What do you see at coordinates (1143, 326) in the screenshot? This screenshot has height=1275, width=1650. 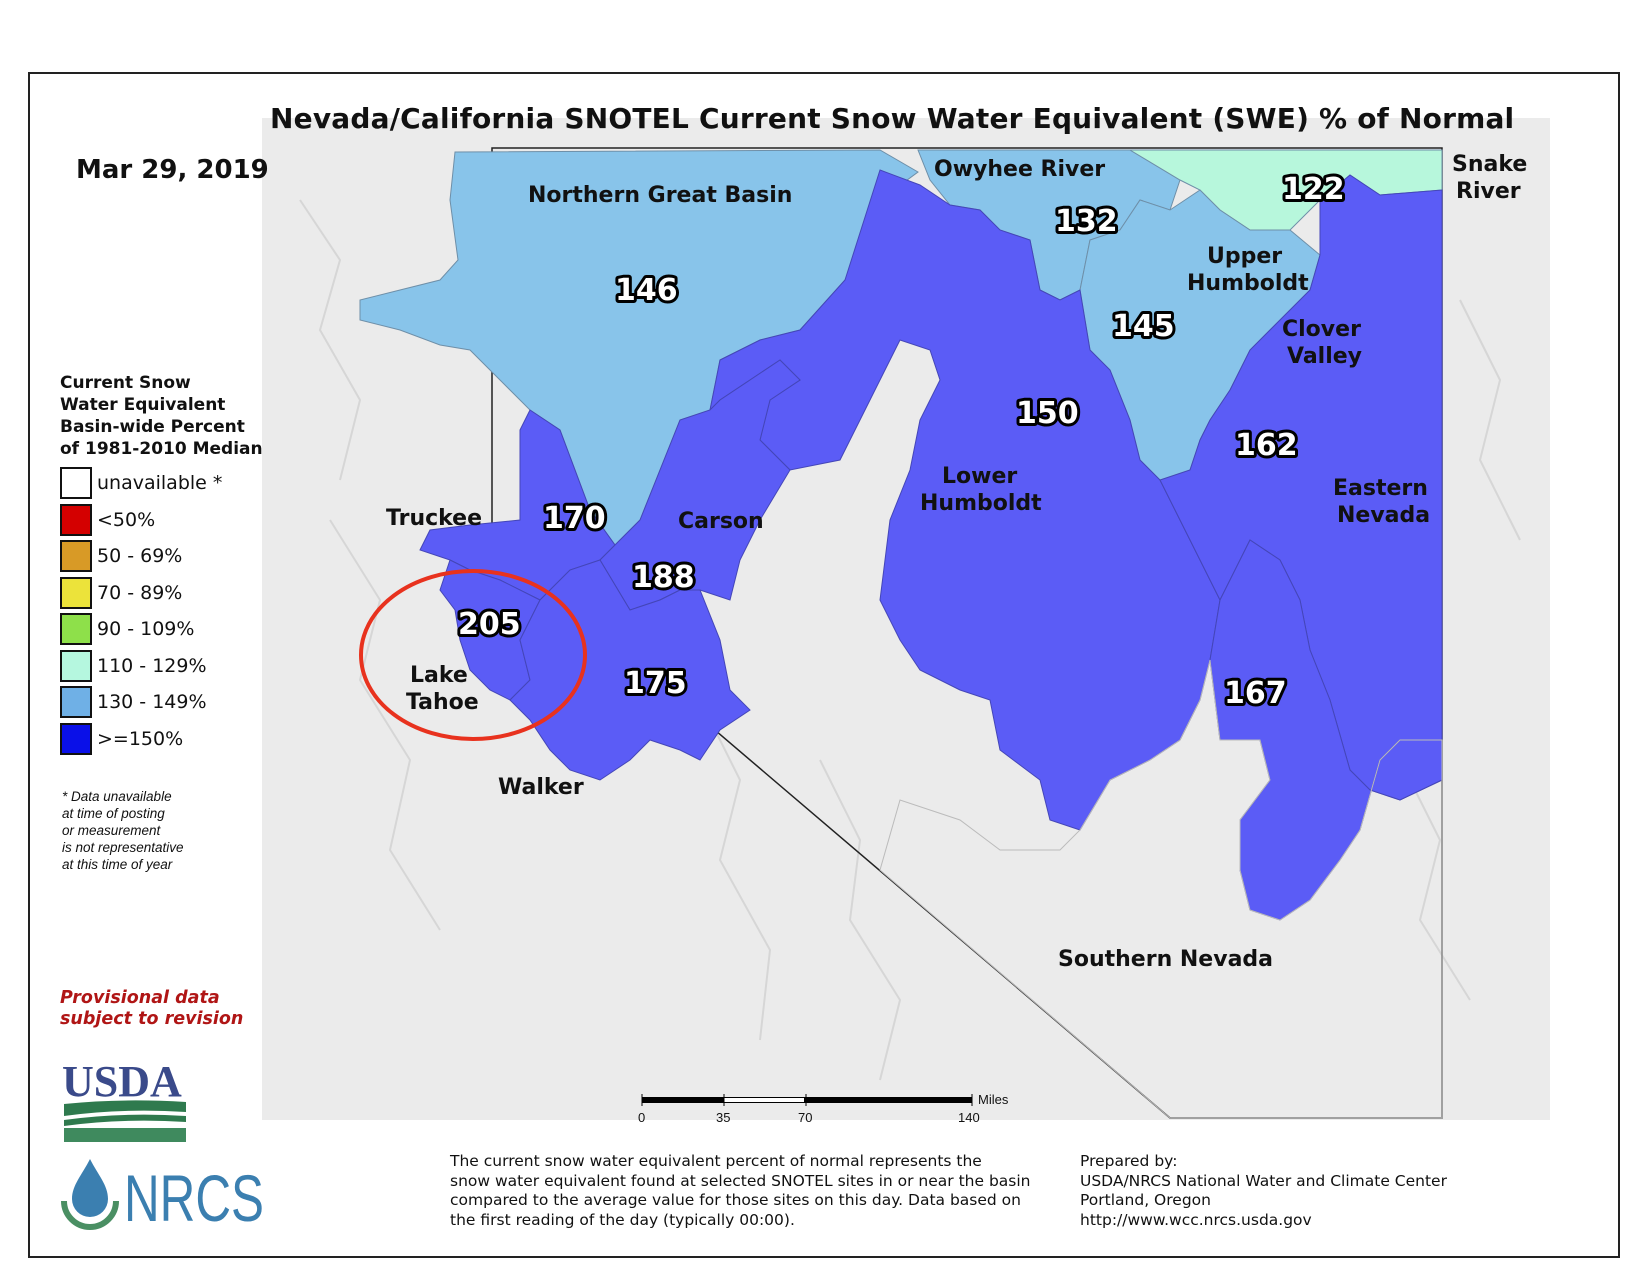 I see `pct-upper-humboldt: 145` at bounding box center [1143, 326].